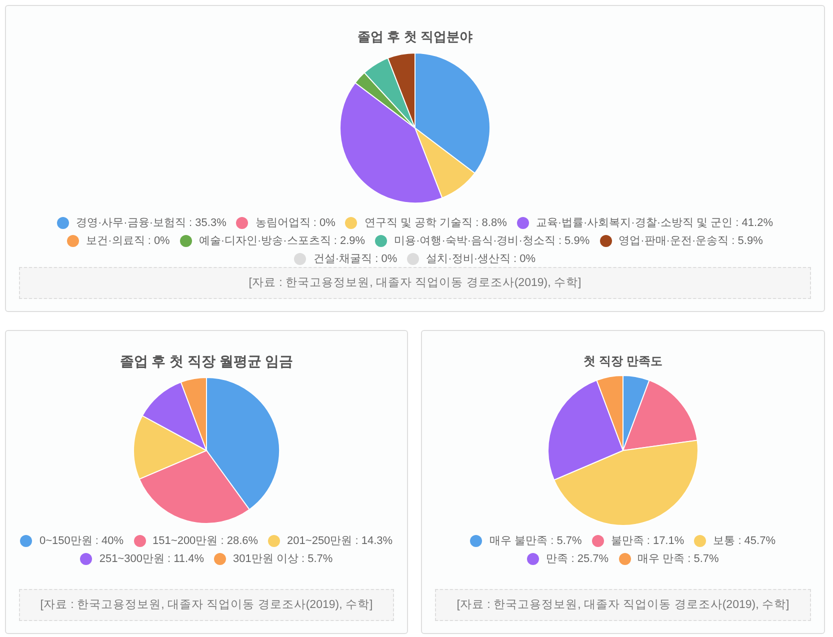 Image resolution: width=833 pixels, height=637 pixels. What do you see at coordinates (678, 559) in the screenshot?
I see `legend-label: 매우 만족 : 5.7%` at bounding box center [678, 559].